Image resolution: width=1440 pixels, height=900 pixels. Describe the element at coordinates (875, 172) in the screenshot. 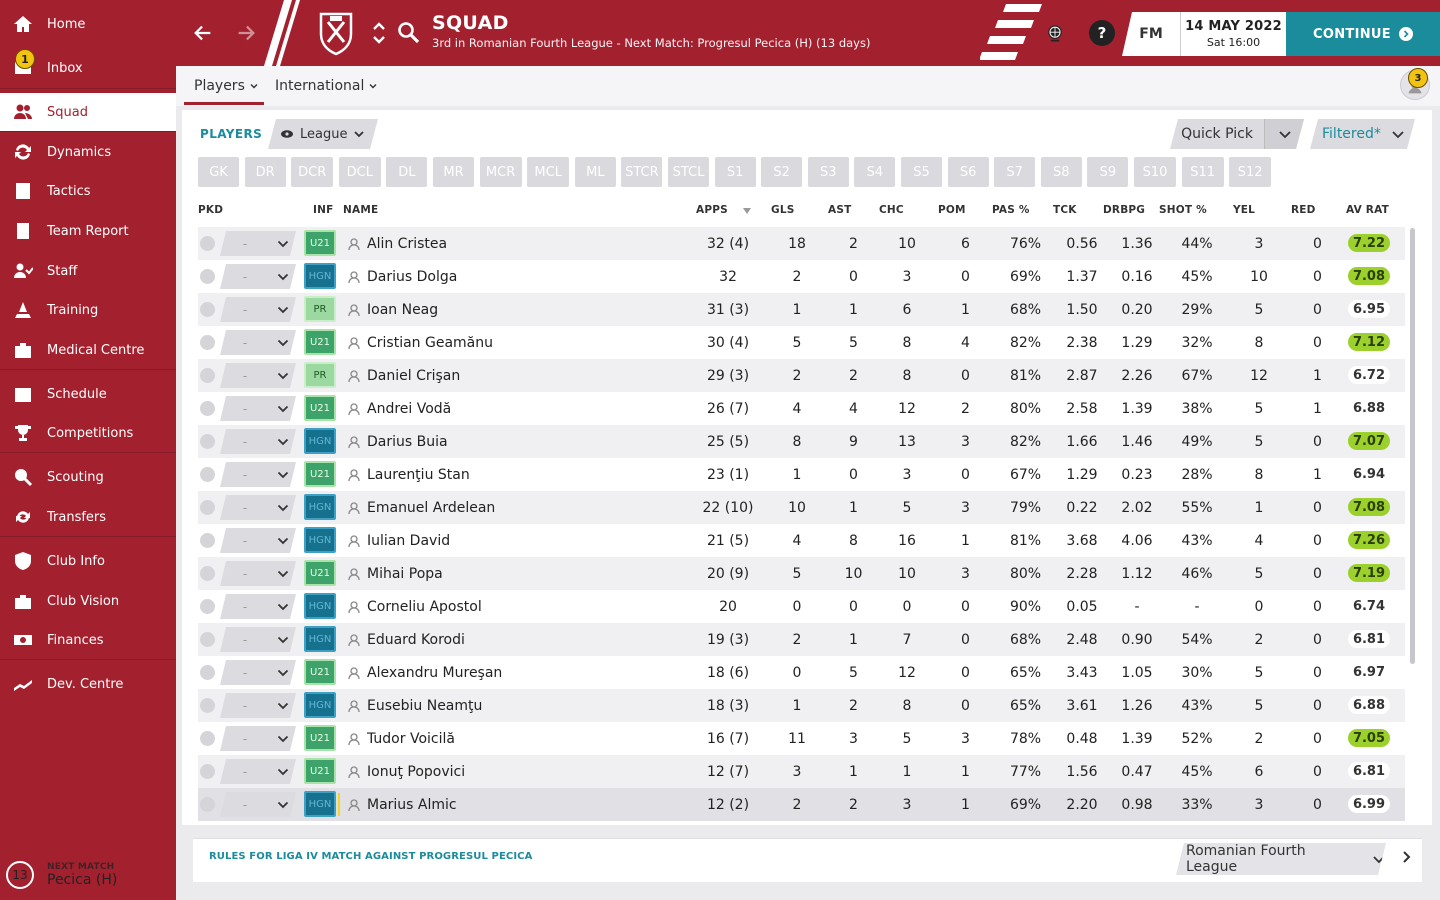

I see `position-button-s4: S4` at that location.